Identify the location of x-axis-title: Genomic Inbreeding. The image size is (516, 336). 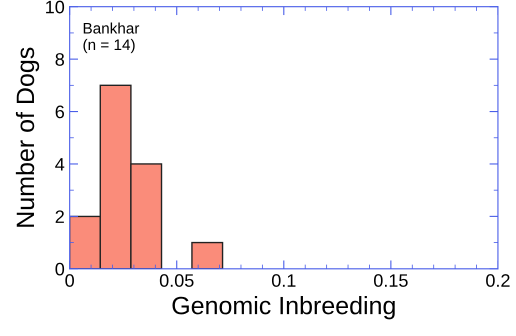
(283, 308).